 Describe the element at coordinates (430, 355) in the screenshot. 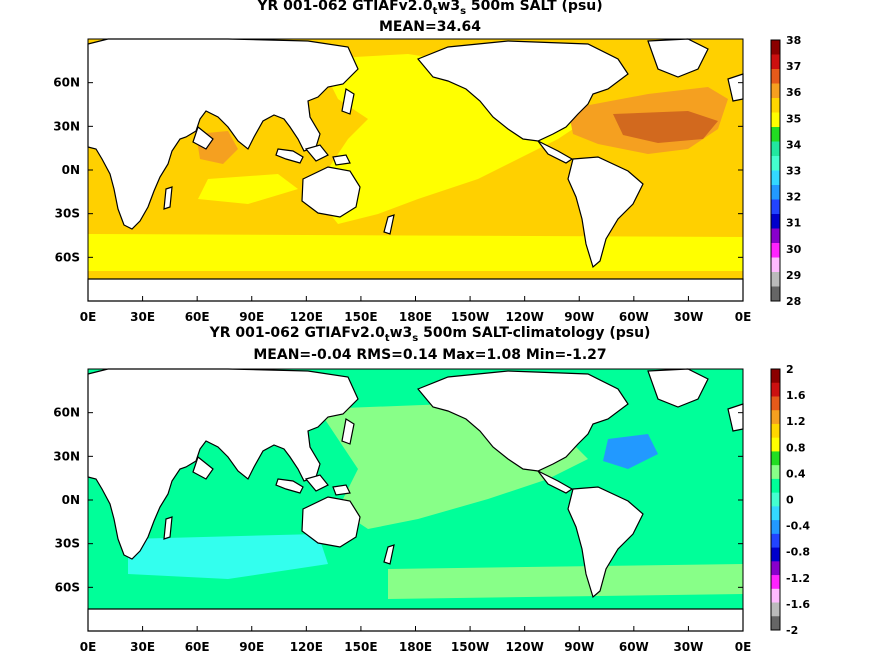

I see `bottom-map-subtitle: MEAN=-0.04 RMS=0.14 Max=1.08 Min=-1.27` at that location.